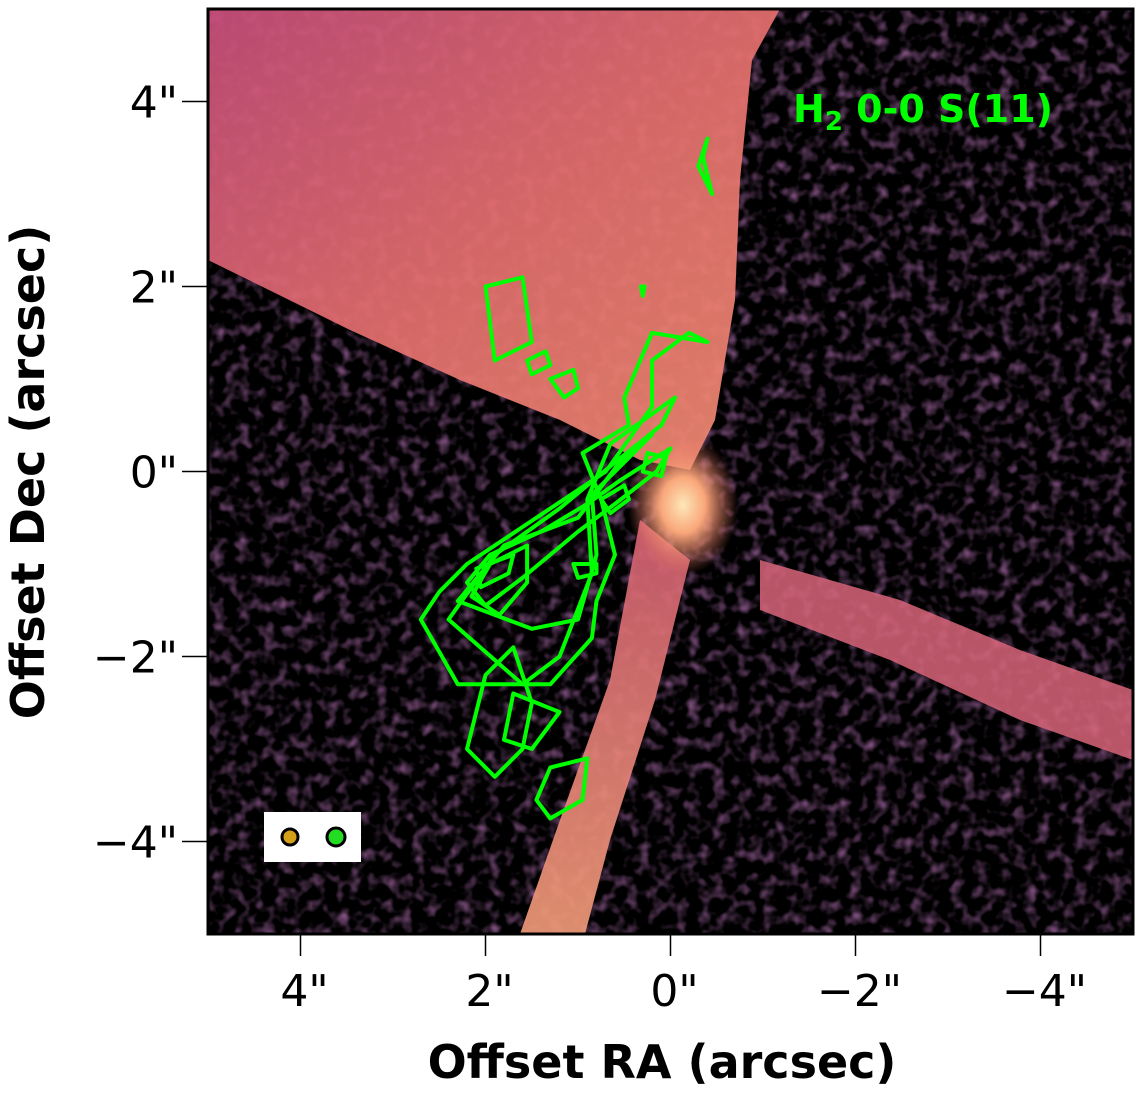 The image size is (1142, 1097). I want to click on x-tick-label-0: 4", so click(304, 991).